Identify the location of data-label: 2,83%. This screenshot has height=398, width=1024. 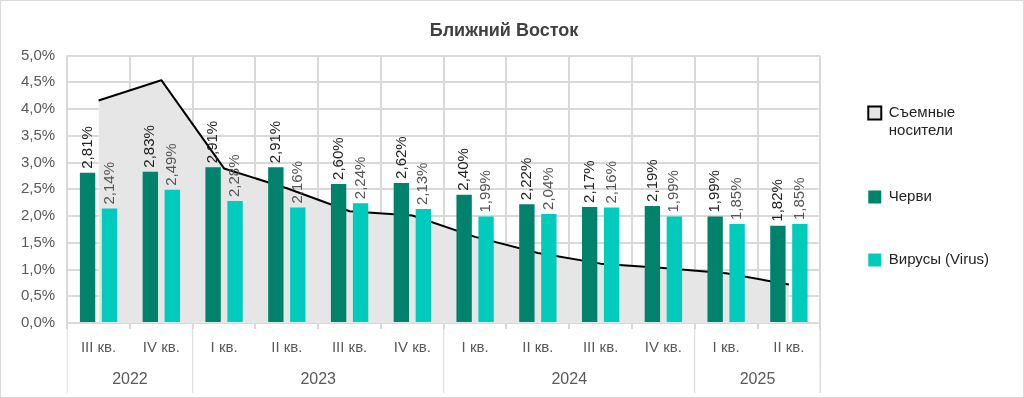
(149, 146).